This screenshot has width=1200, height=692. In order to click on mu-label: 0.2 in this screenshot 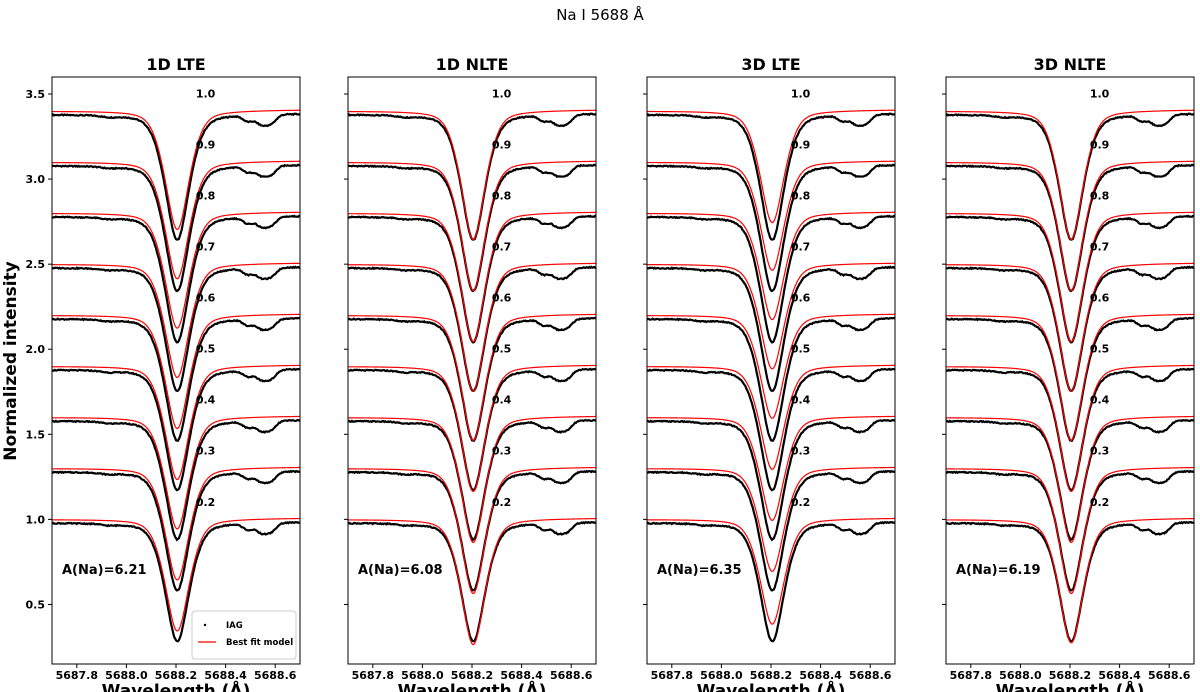, I will do `click(502, 502)`.